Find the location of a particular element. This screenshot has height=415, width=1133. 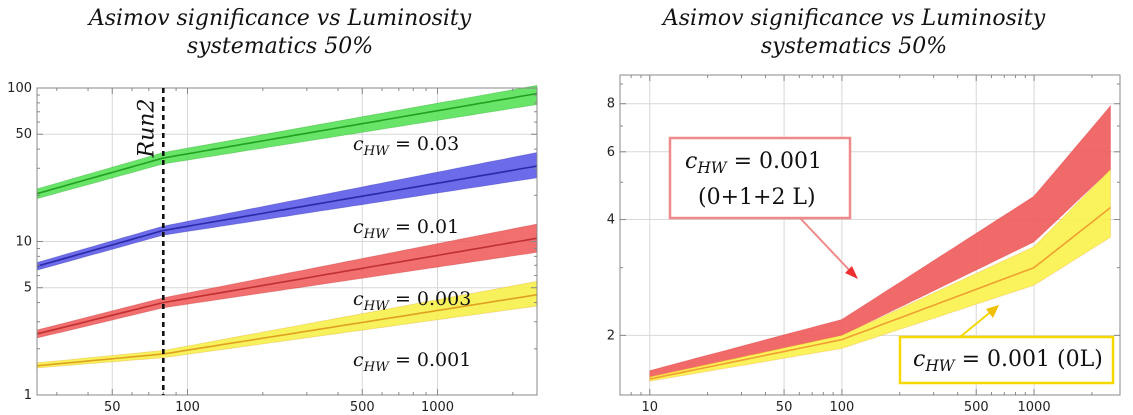

left-chart-subtitle: systematics 50% is located at coordinates (280, 46).